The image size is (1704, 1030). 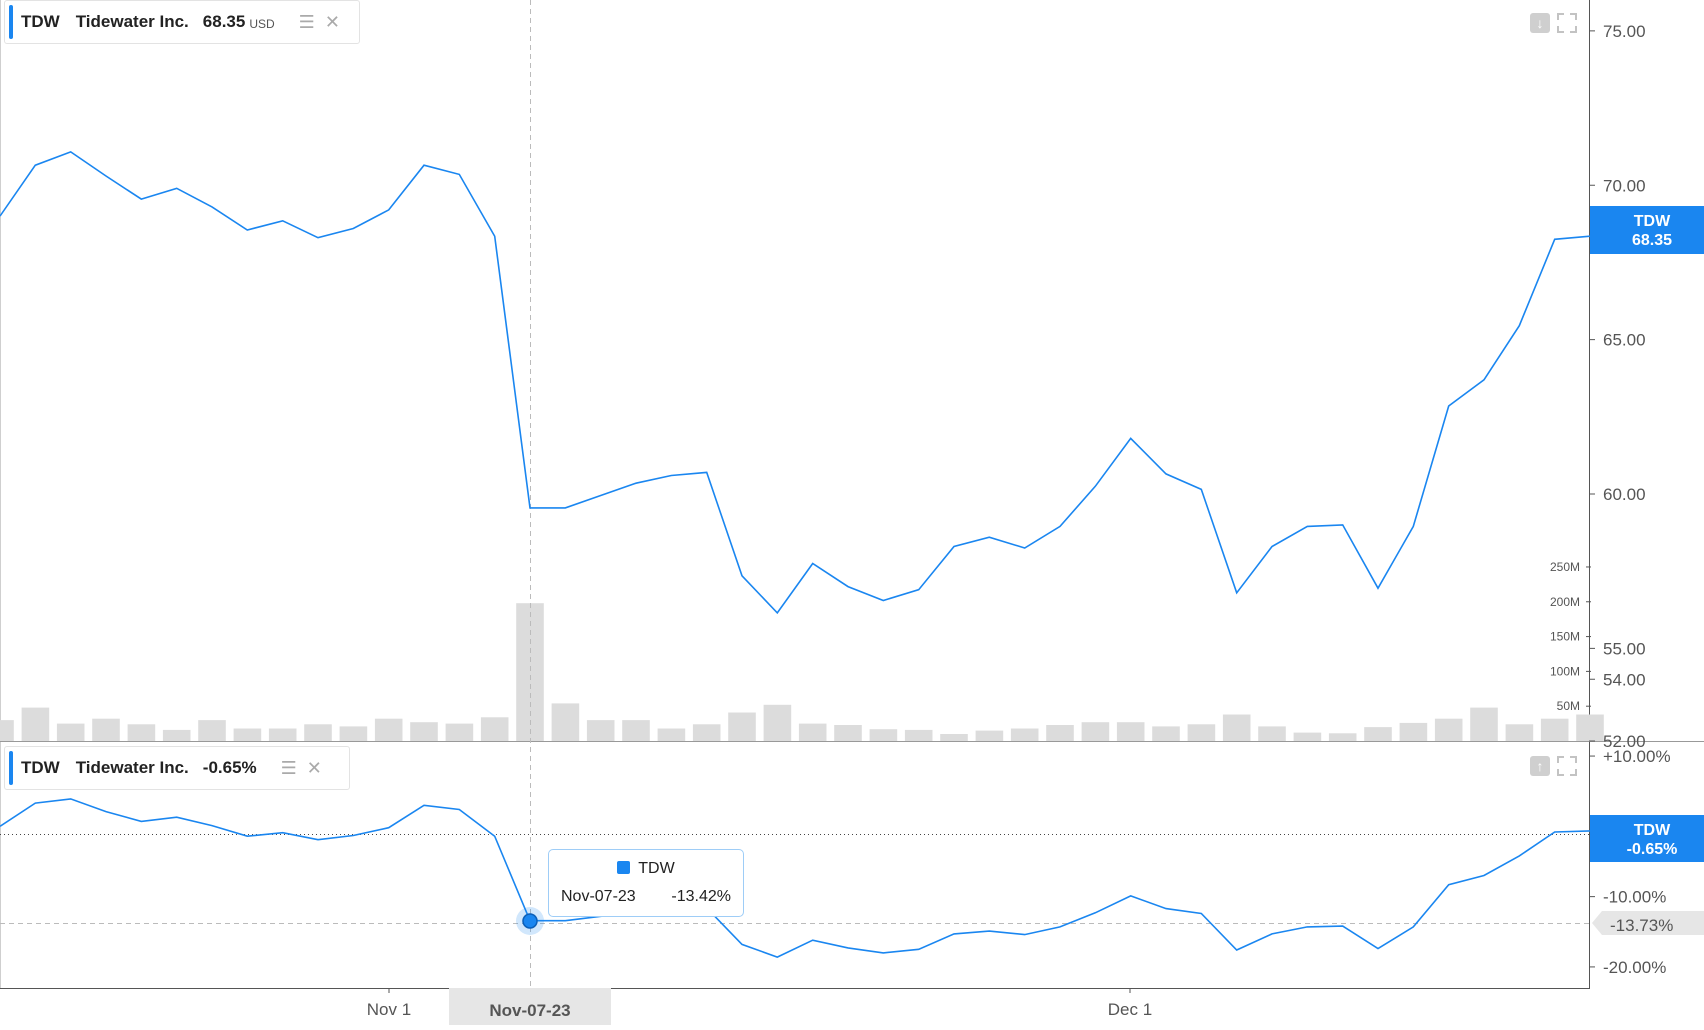 I want to click on legend-change: -0.65%, so click(x=229, y=767).